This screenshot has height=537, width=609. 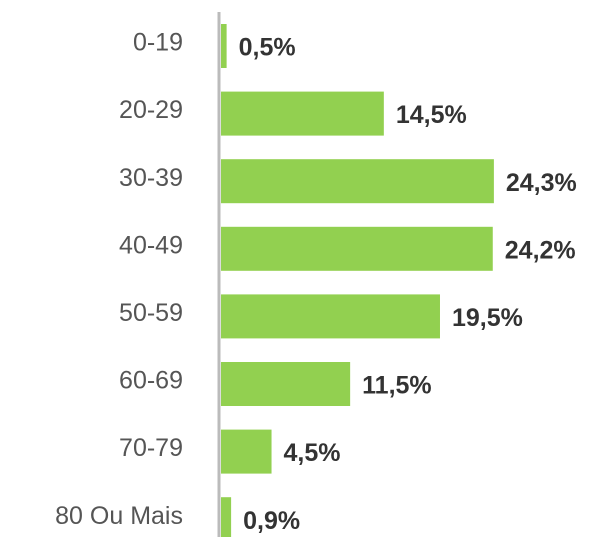 What do you see at coordinates (397, 386) in the screenshot?
I see `value-label: 11,5%` at bounding box center [397, 386].